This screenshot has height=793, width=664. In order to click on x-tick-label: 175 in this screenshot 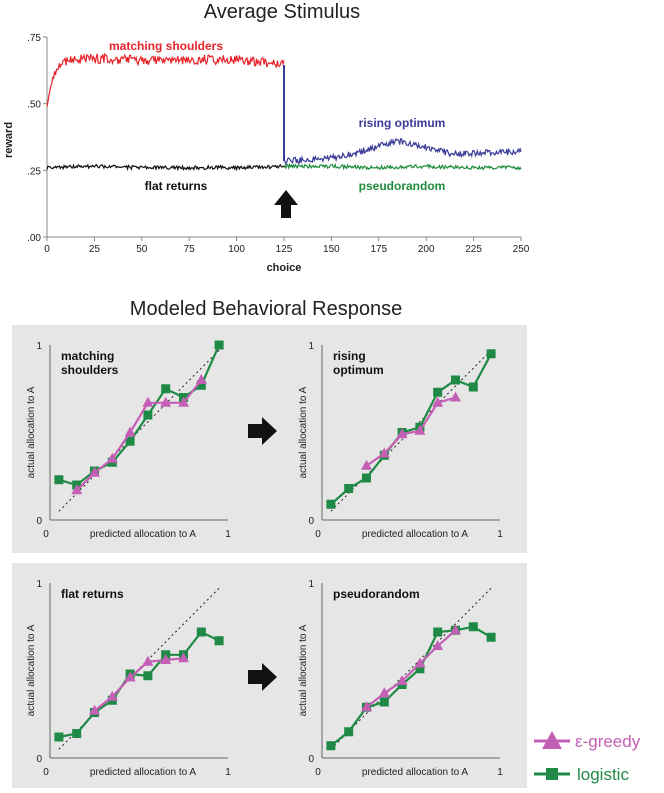, I will do `click(378, 249)`.